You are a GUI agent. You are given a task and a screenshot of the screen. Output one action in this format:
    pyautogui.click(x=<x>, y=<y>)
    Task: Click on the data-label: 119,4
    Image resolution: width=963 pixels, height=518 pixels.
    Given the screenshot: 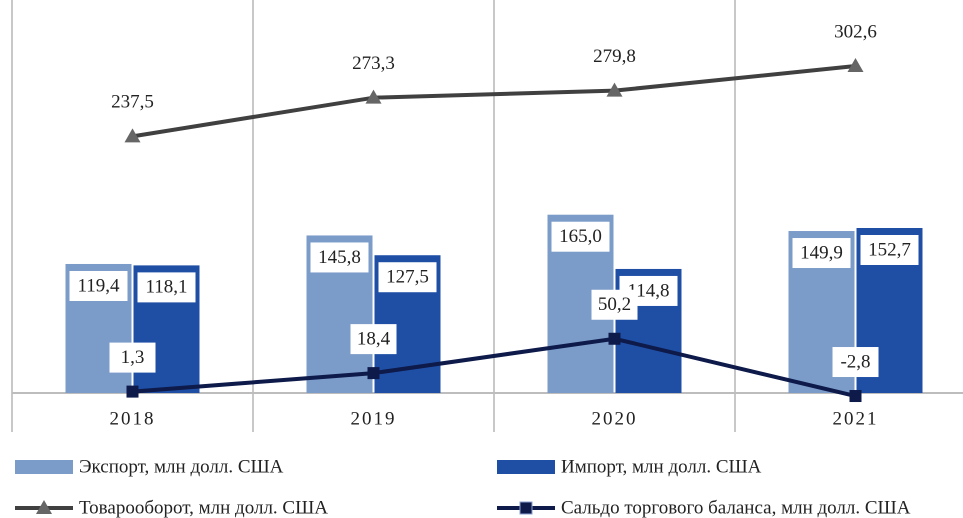 What is the action you would take?
    pyautogui.click(x=98, y=285)
    